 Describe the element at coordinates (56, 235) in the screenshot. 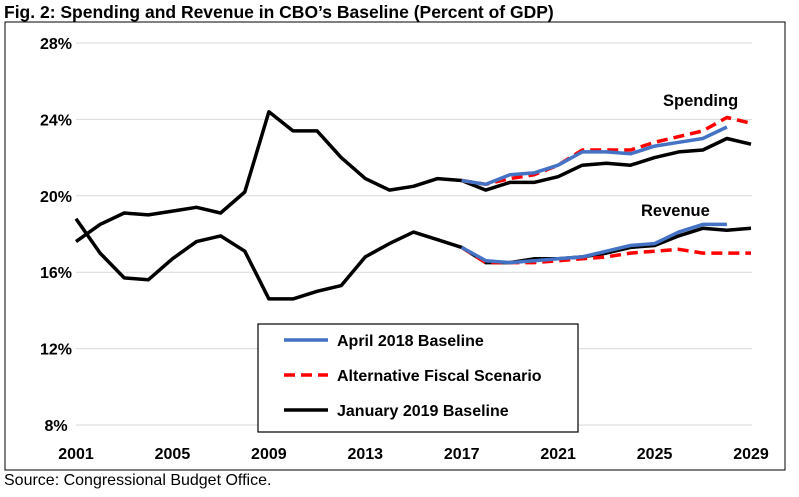

I see `y-axis-tick-labels: 8% 12% 16% 20% 24% 28%` at that location.